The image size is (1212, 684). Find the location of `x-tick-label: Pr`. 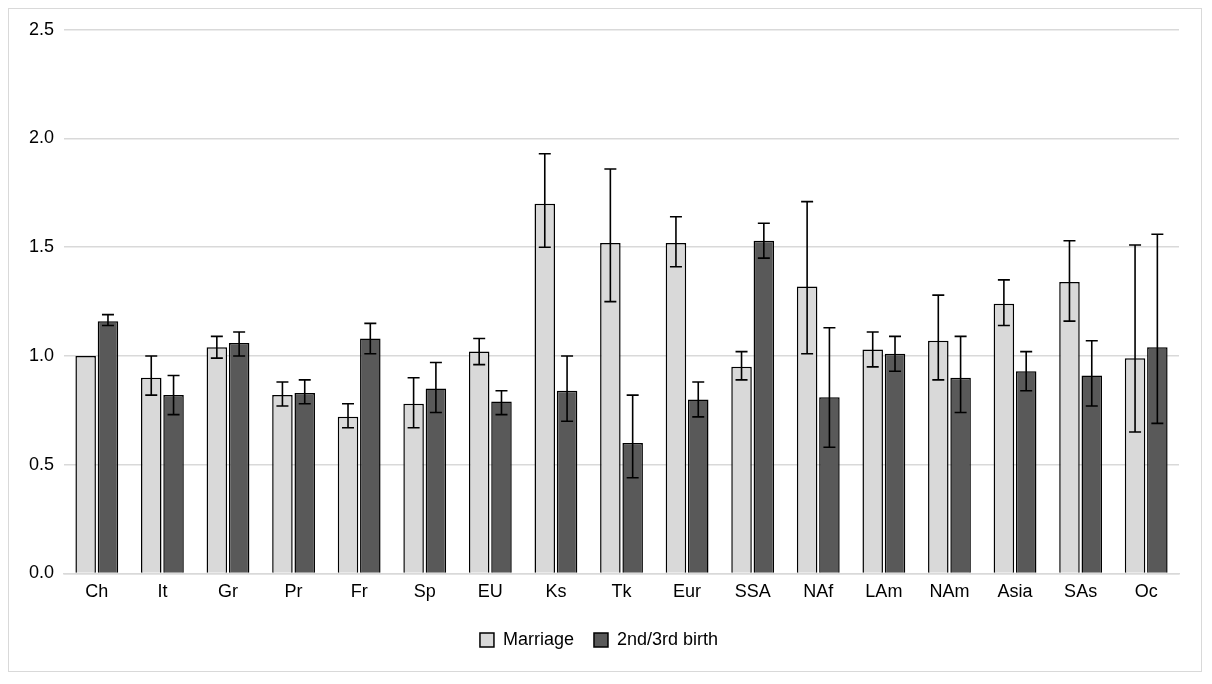

x-tick-label: Pr is located at coordinates (293, 591).